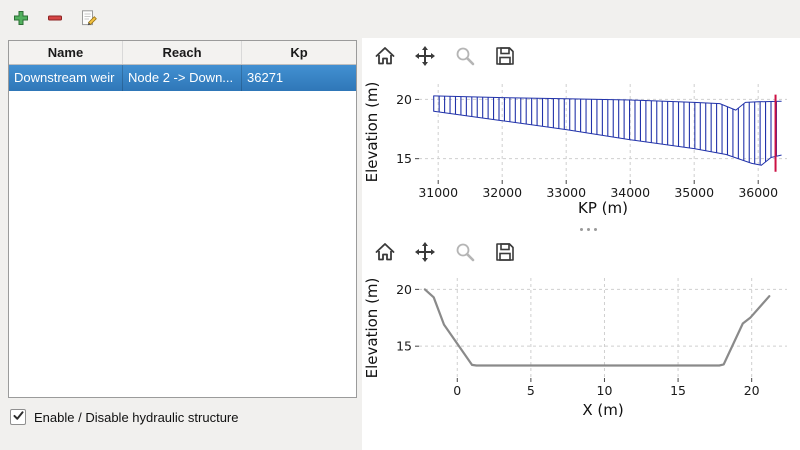 The width and height of the screenshot is (800, 450). Describe the element at coordinates (605, 390) in the screenshot. I see `svg-text: 10` at that location.